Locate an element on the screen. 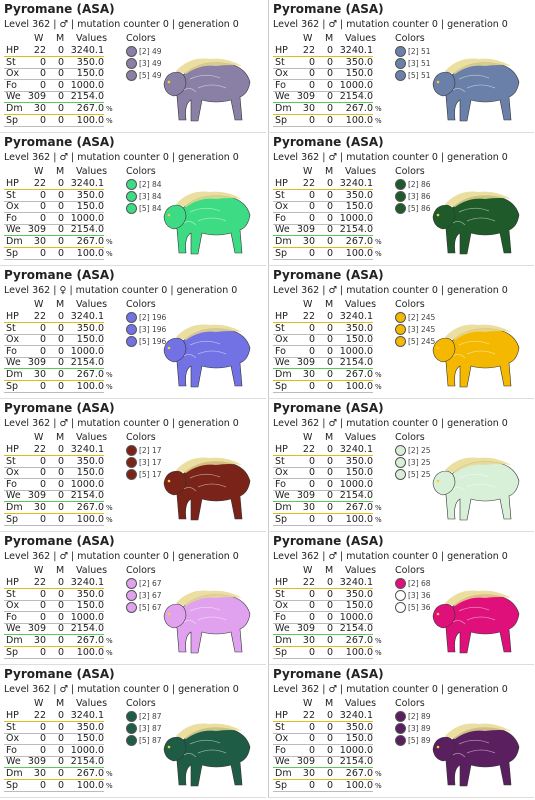 The image size is (535, 800). color-label: [5] 84 is located at coordinates (150, 208).